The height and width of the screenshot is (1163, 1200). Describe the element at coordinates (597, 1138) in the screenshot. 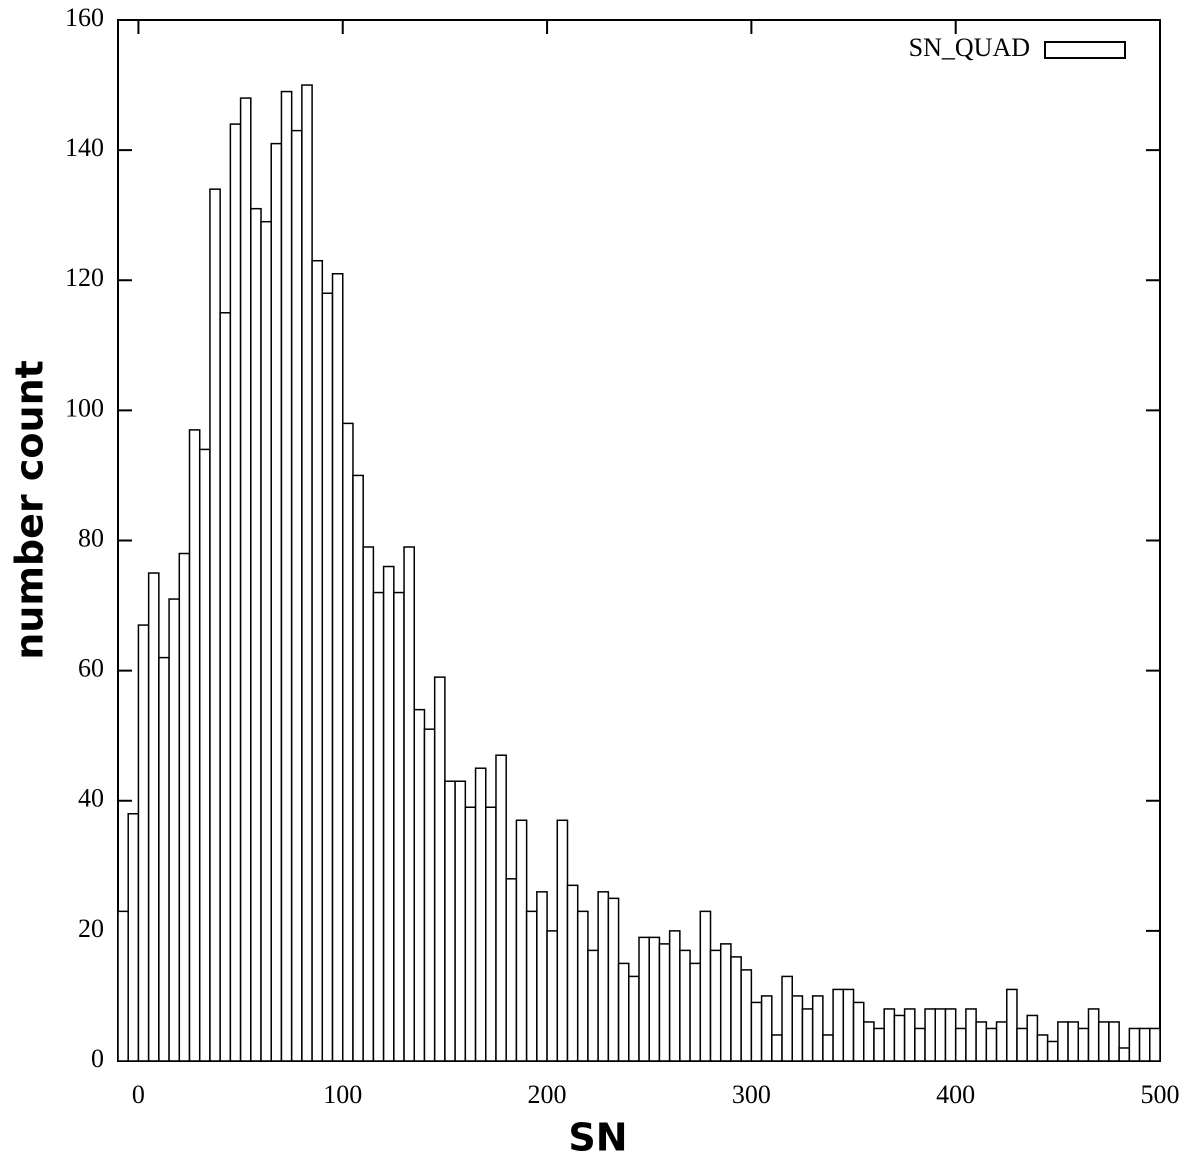

I see `x-axis-label: SN` at that location.